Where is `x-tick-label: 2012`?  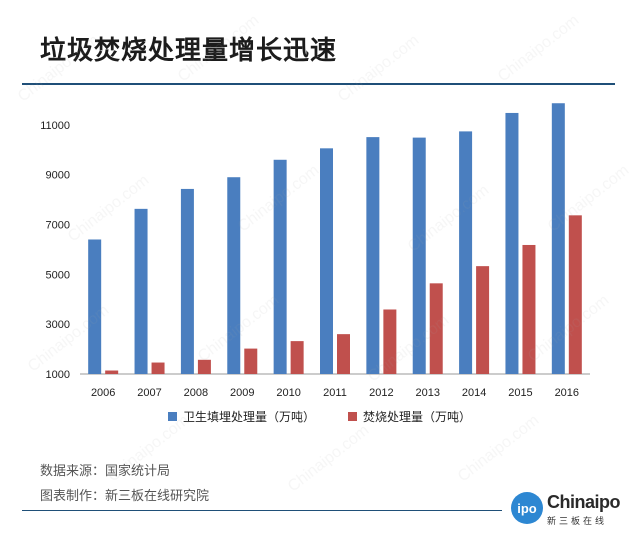 x-tick-label: 2012 is located at coordinates (381, 393).